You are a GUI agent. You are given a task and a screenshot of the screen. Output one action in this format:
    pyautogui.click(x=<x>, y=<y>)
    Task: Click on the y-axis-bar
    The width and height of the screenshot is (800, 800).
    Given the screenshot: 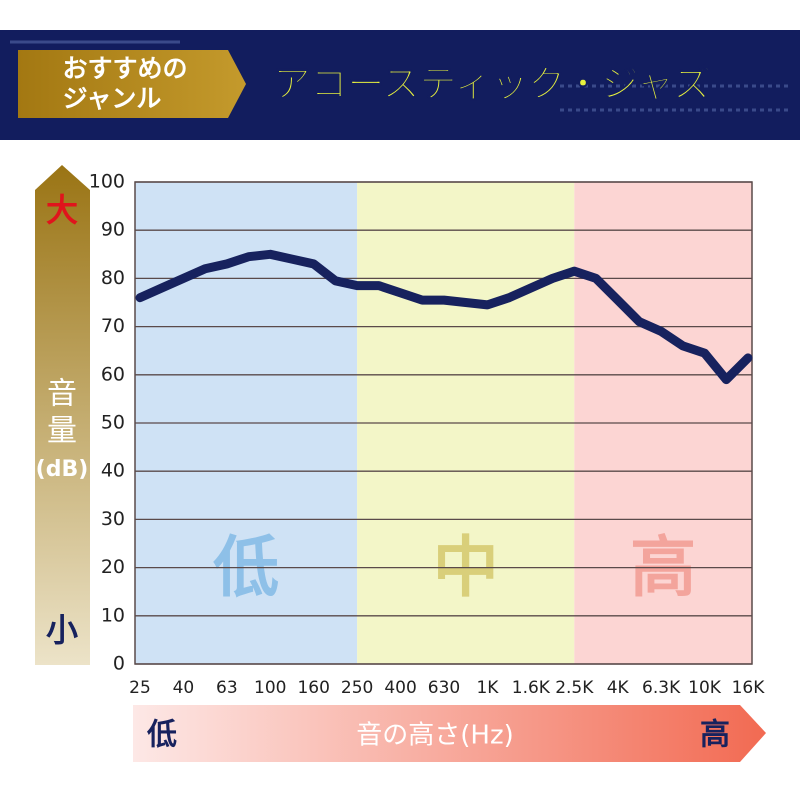 What is the action you would take?
    pyautogui.click(x=62, y=415)
    